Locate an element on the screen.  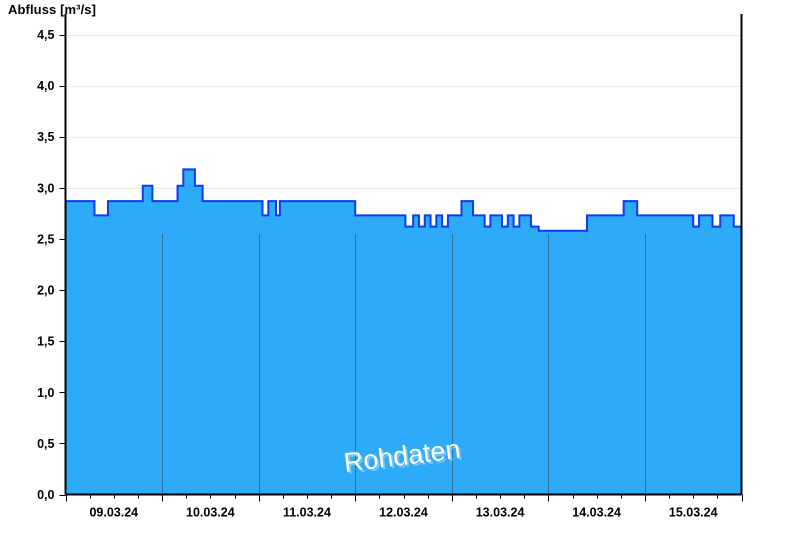
y-tick-label: 3,5 is located at coordinates (45, 137).